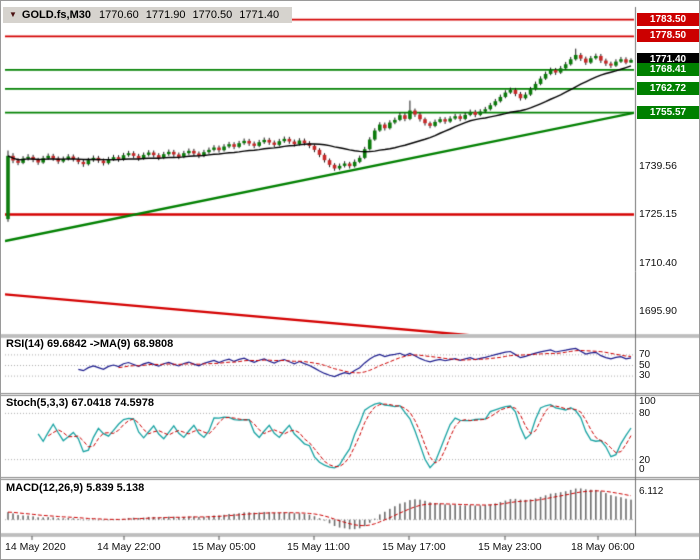 Image resolution: width=700 pixels, height=560 pixels. What do you see at coordinates (645, 375) in the screenshot?
I see `rsi-scale-label: 30` at bounding box center [645, 375].